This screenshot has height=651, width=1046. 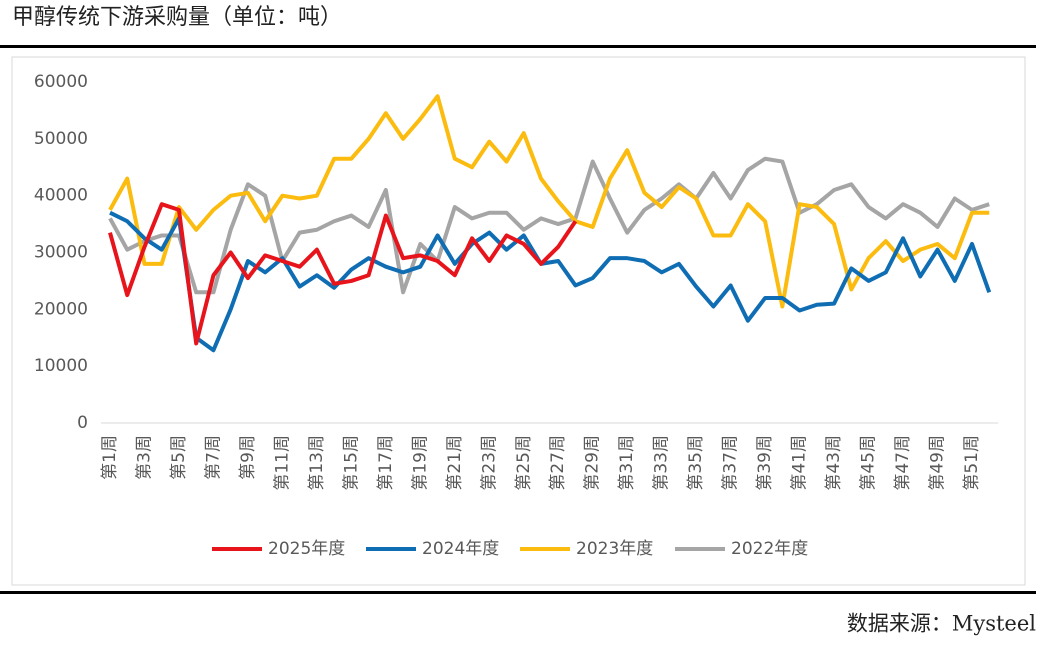 I want to click on x-tick-label: 第7周, so click(x=213, y=457).